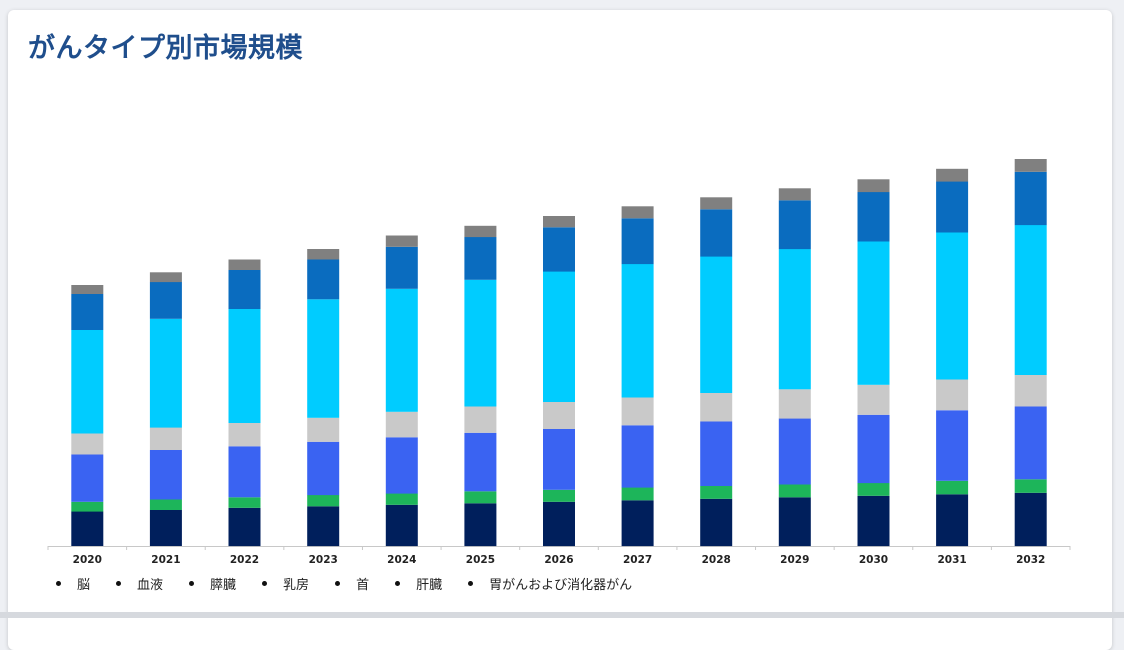  What do you see at coordinates (637, 560) in the screenshot?
I see `x-tick-label-2027: 2027` at bounding box center [637, 560].